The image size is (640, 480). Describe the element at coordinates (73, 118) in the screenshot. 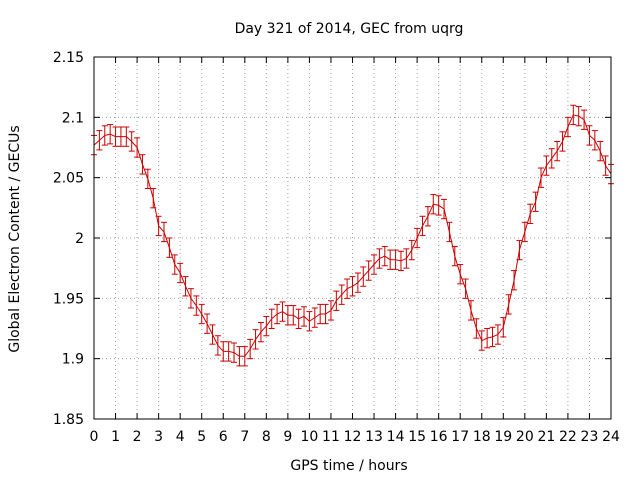

I see `y-tick-label: 2.1` at that location.